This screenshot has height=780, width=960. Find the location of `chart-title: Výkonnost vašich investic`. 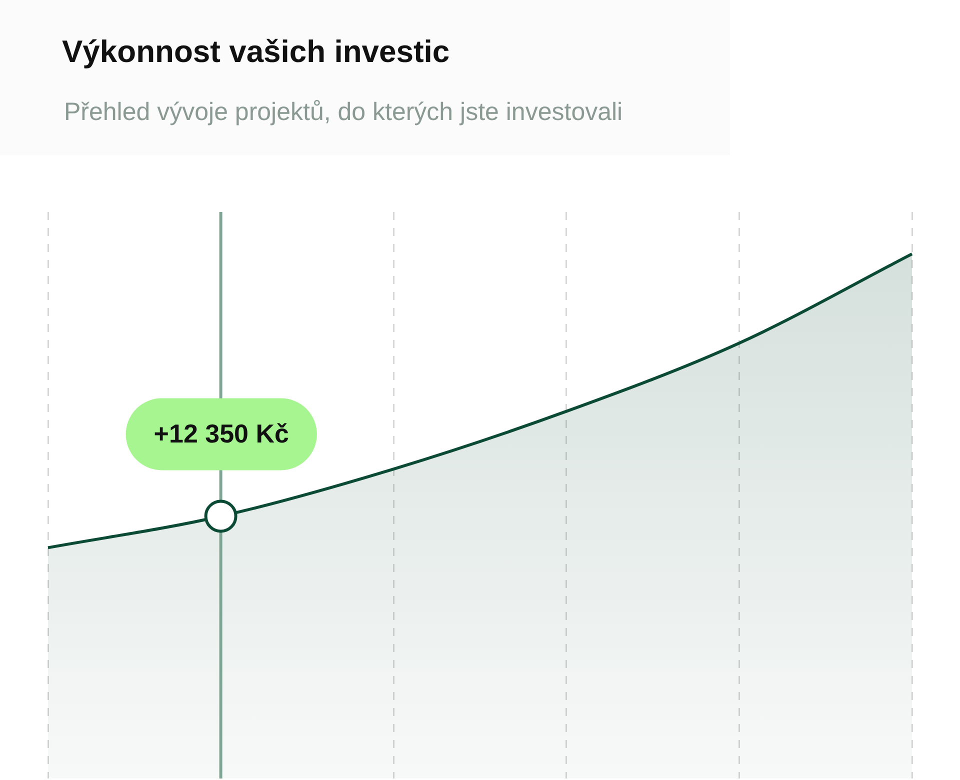

chart-title: Výkonnost vašich investic is located at coordinates (256, 52).